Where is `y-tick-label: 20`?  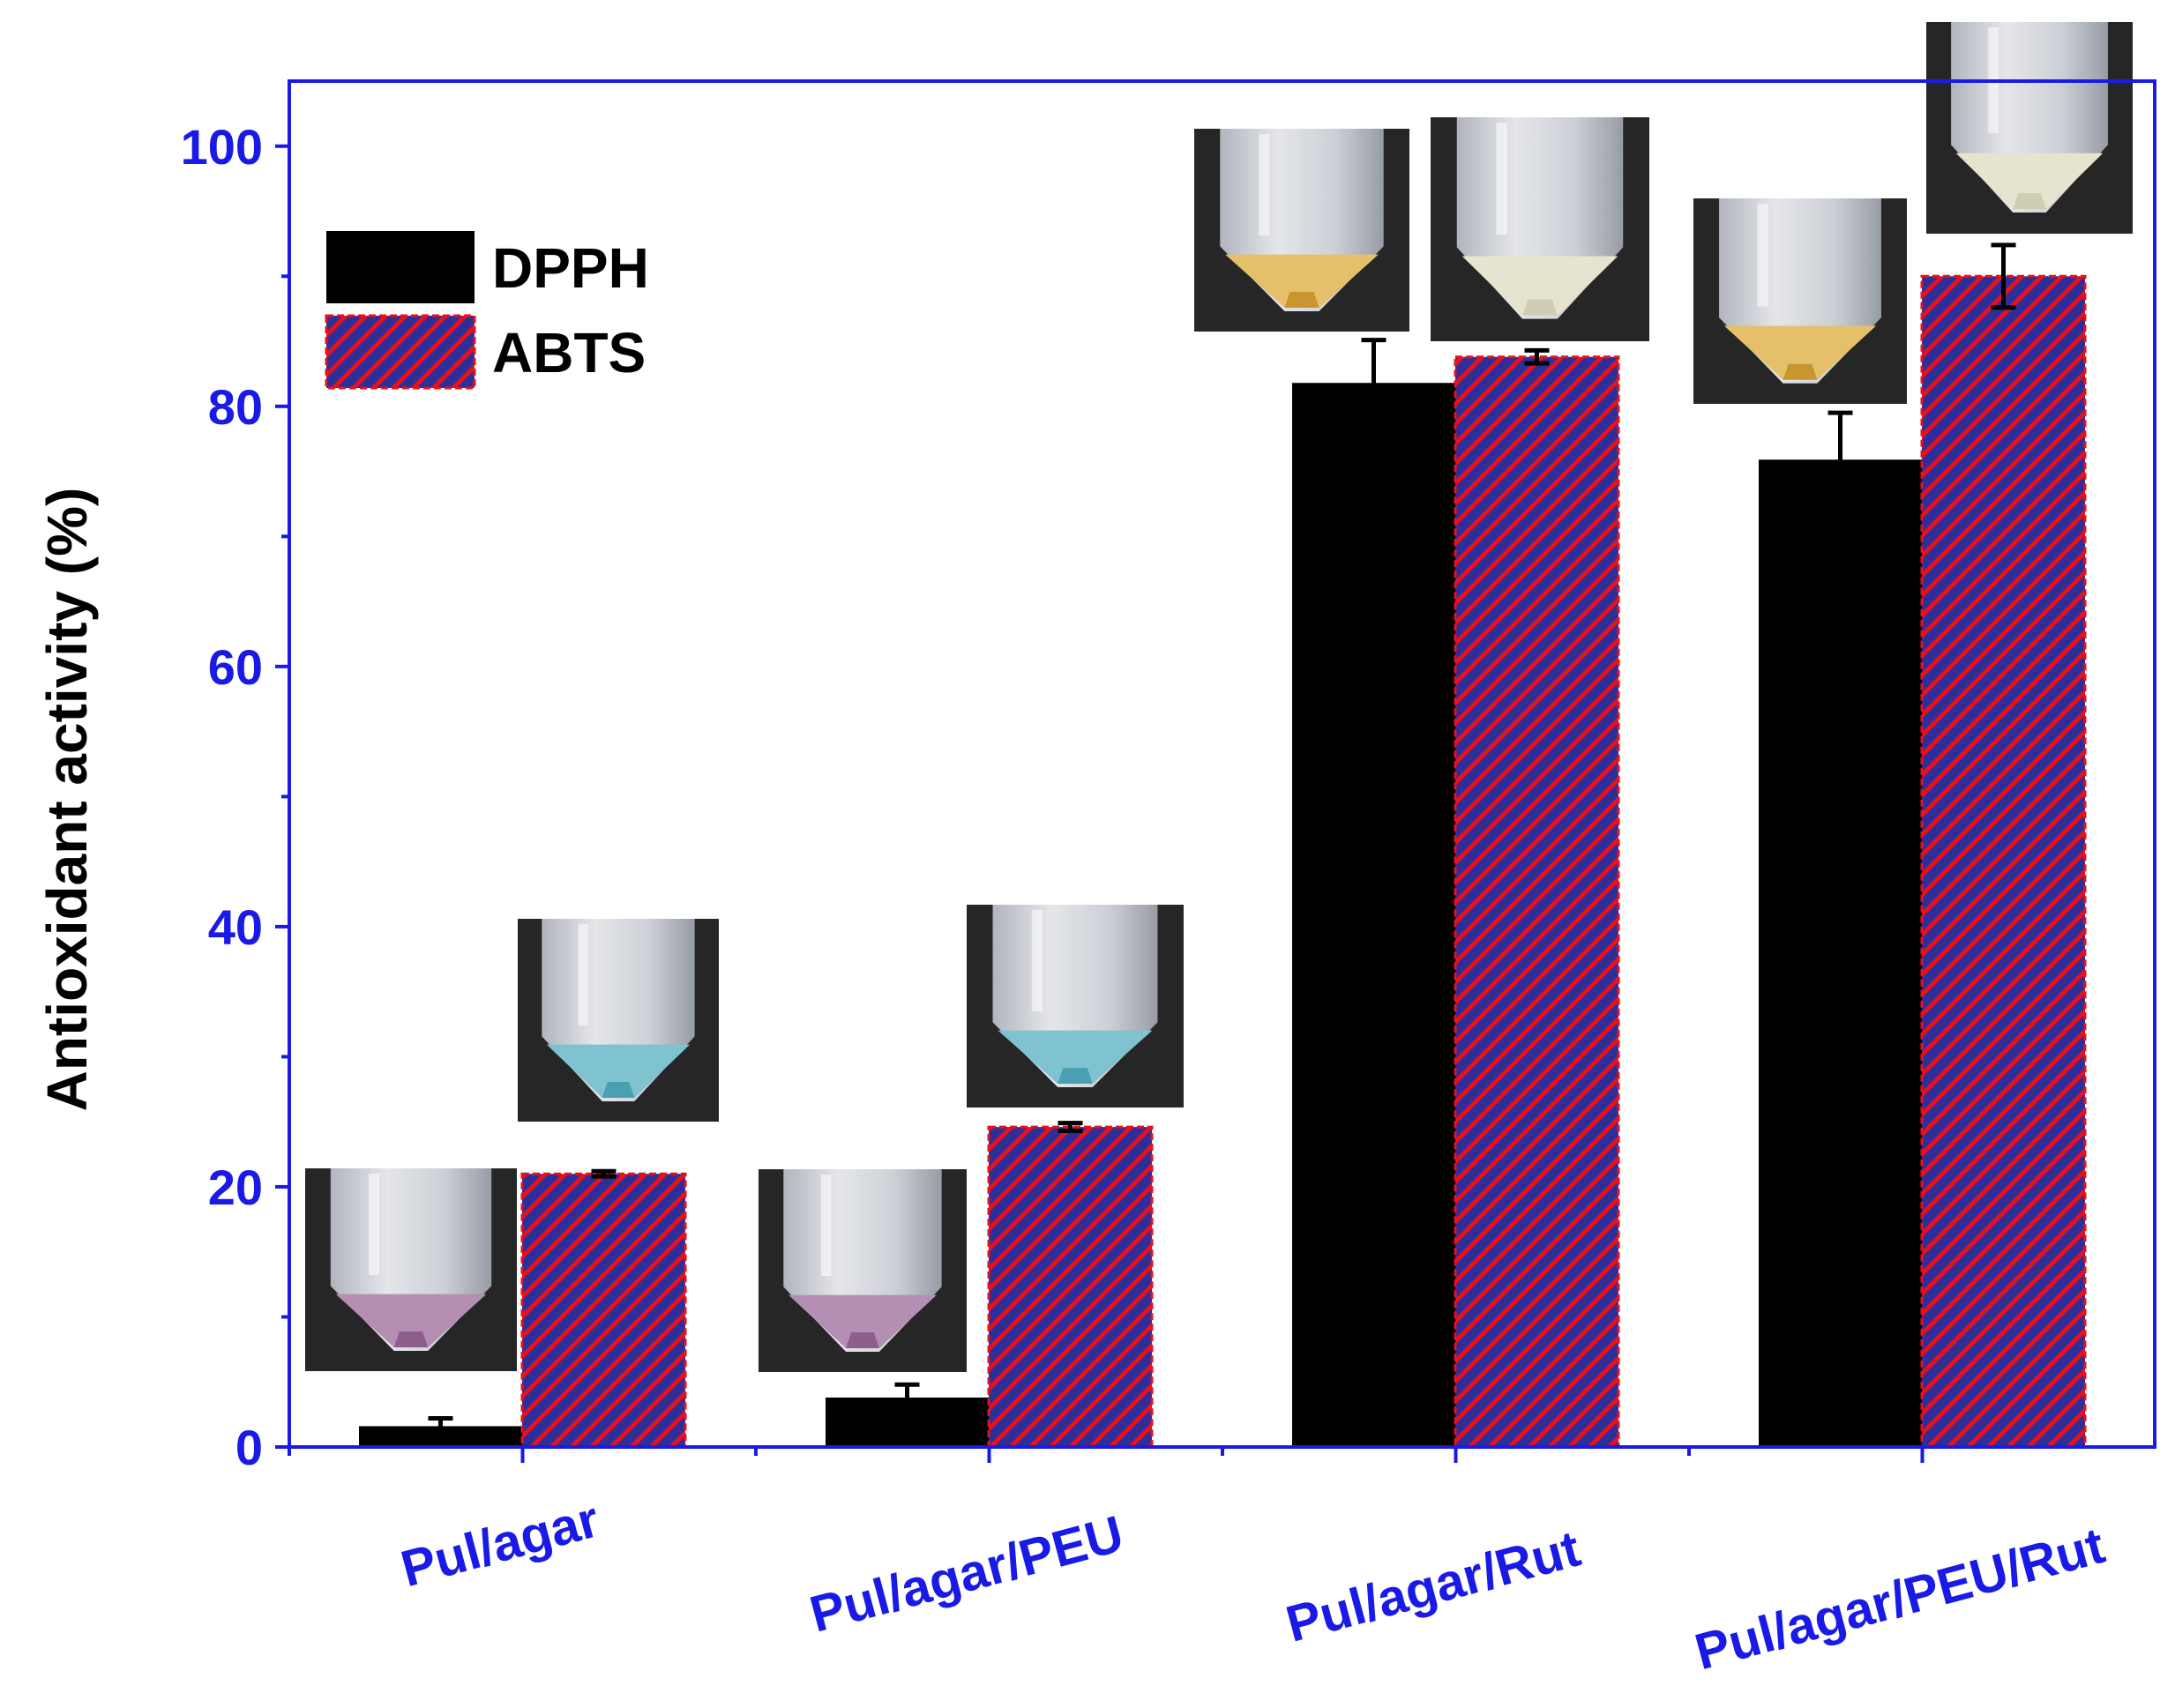
y-tick-label: 20 is located at coordinates (235, 1187).